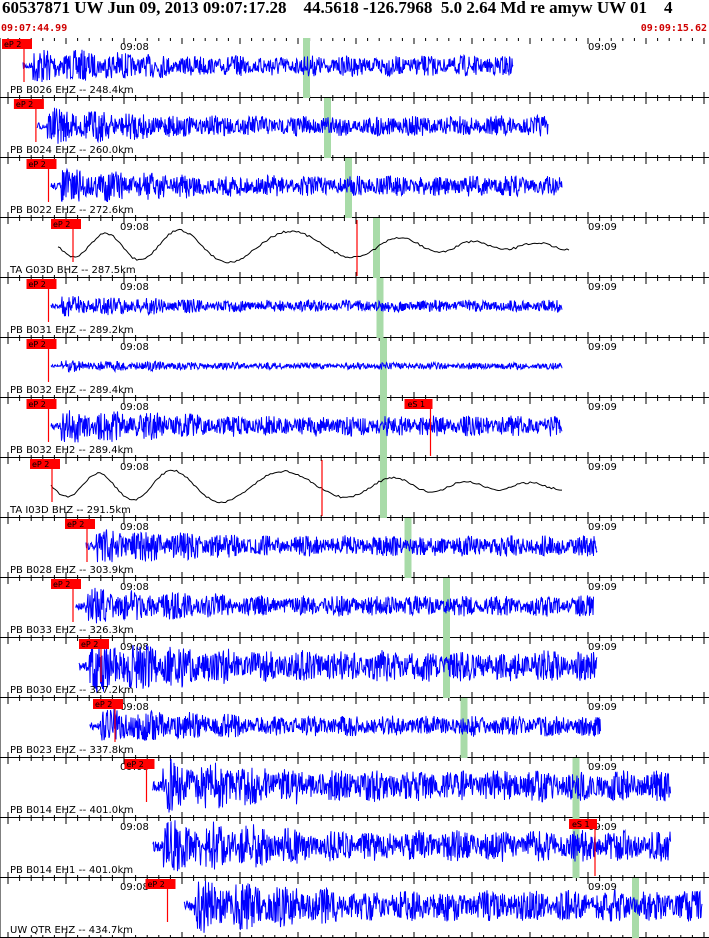 This screenshot has width=709, height=938. I want to click on trace-row: 09:08 09:09 eP 2 PB B031 EHZ -- 289.2km, so click(354, 308).